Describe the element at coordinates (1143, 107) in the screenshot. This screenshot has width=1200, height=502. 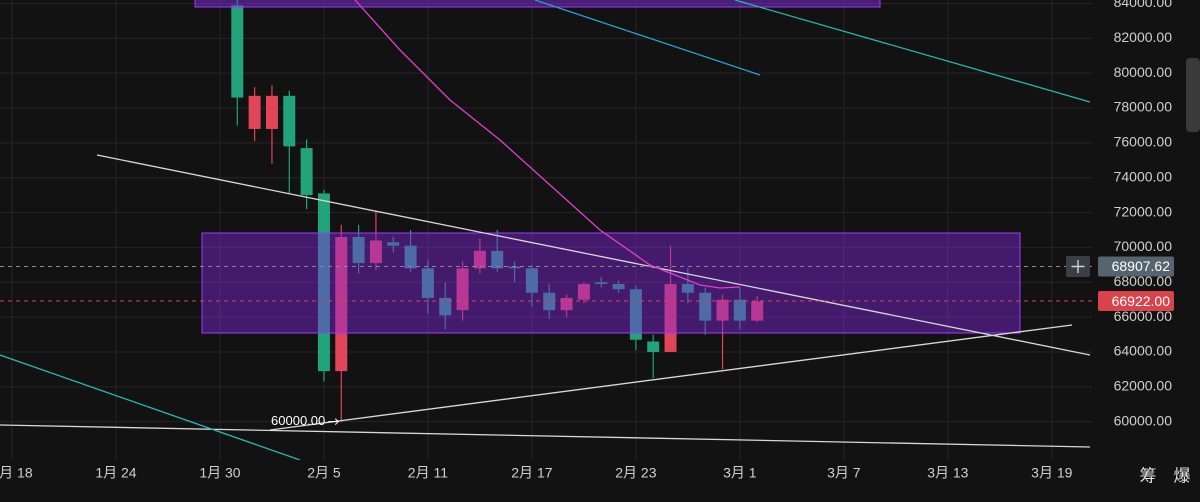
I see `y-tick-label: 78000.00` at that location.